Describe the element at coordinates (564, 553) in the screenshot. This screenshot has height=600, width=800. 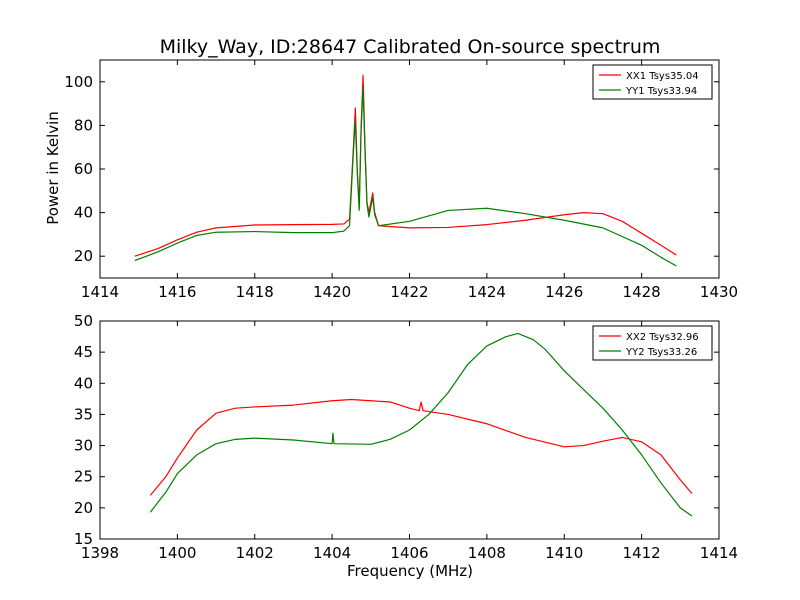
I see `x-tick-label: 1410` at that location.